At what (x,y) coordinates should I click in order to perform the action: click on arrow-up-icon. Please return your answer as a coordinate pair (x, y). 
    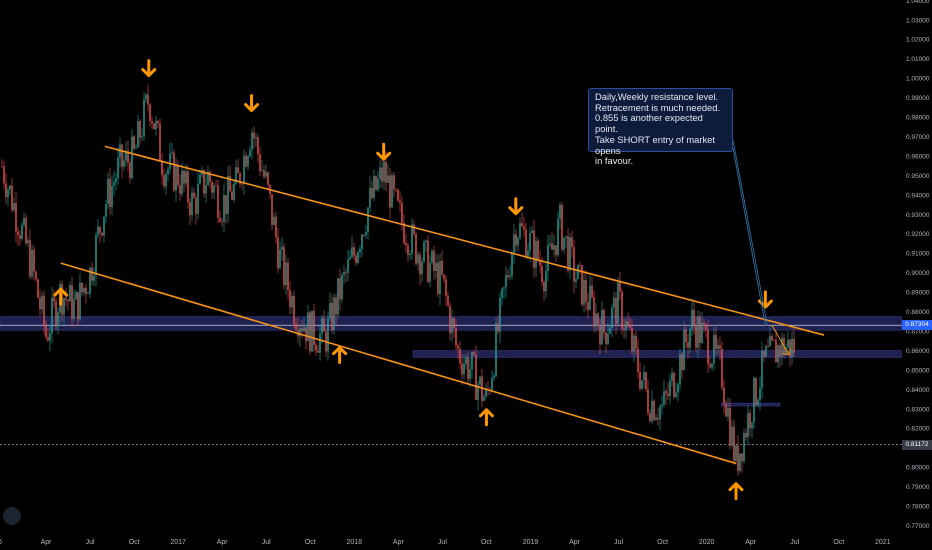
    Looking at the image, I should click on (736, 491).